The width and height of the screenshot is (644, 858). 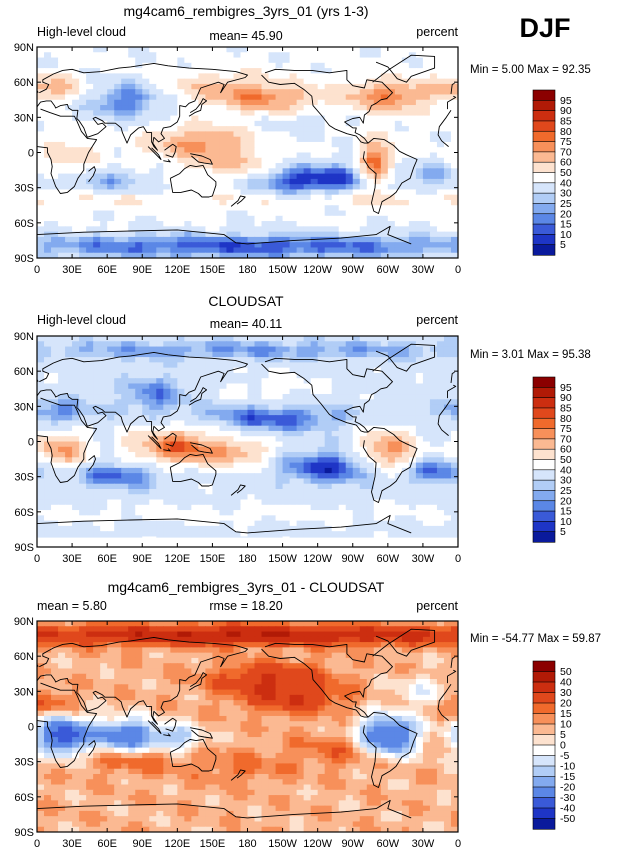 What do you see at coordinates (107, 270) in the screenshot?
I see `lon-tick-label: 60E` at bounding box center [107, 270].